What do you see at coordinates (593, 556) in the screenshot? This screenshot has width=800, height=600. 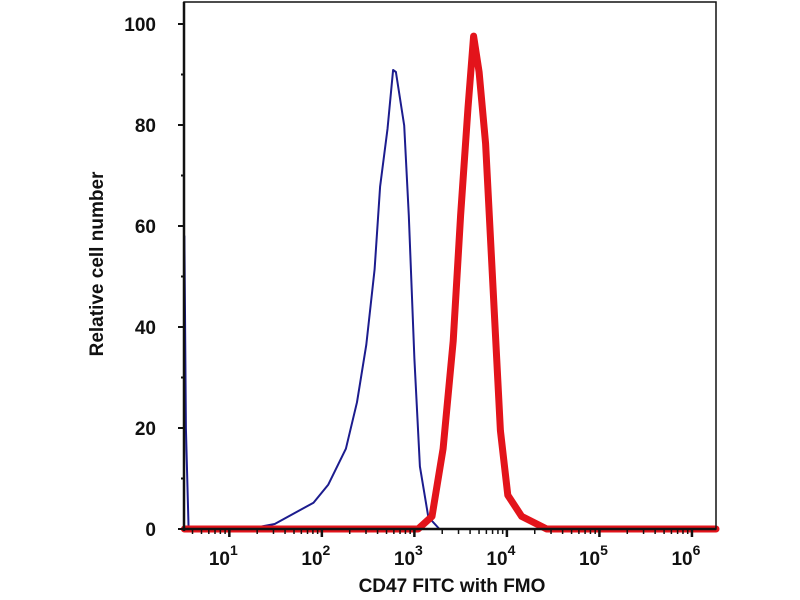 I see `x-tick-label: 10⁵` at bounding box center [593, 556].